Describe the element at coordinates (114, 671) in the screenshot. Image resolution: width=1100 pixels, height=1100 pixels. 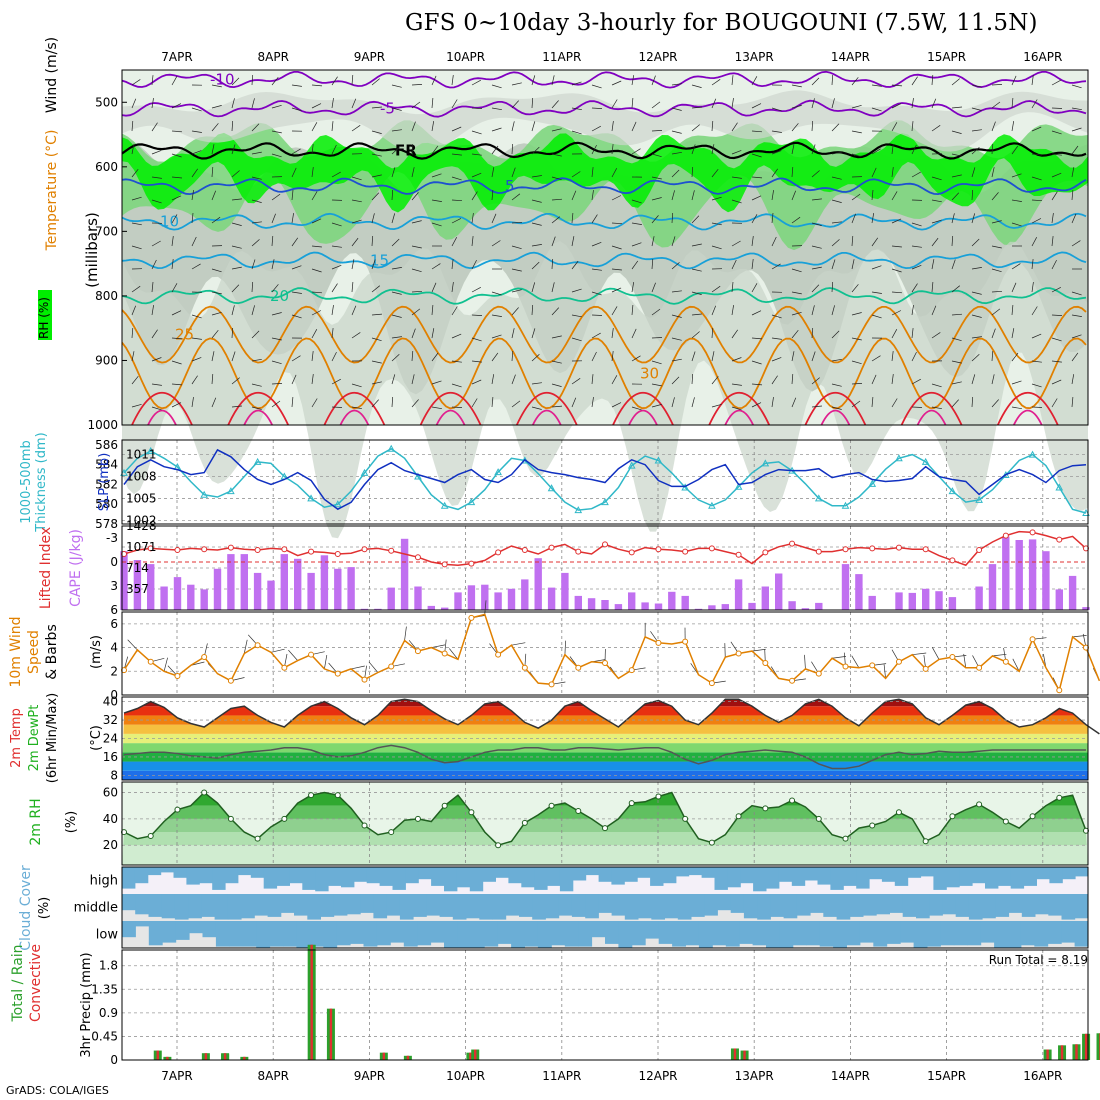
I see `wind-tick-label: 2` at that location.